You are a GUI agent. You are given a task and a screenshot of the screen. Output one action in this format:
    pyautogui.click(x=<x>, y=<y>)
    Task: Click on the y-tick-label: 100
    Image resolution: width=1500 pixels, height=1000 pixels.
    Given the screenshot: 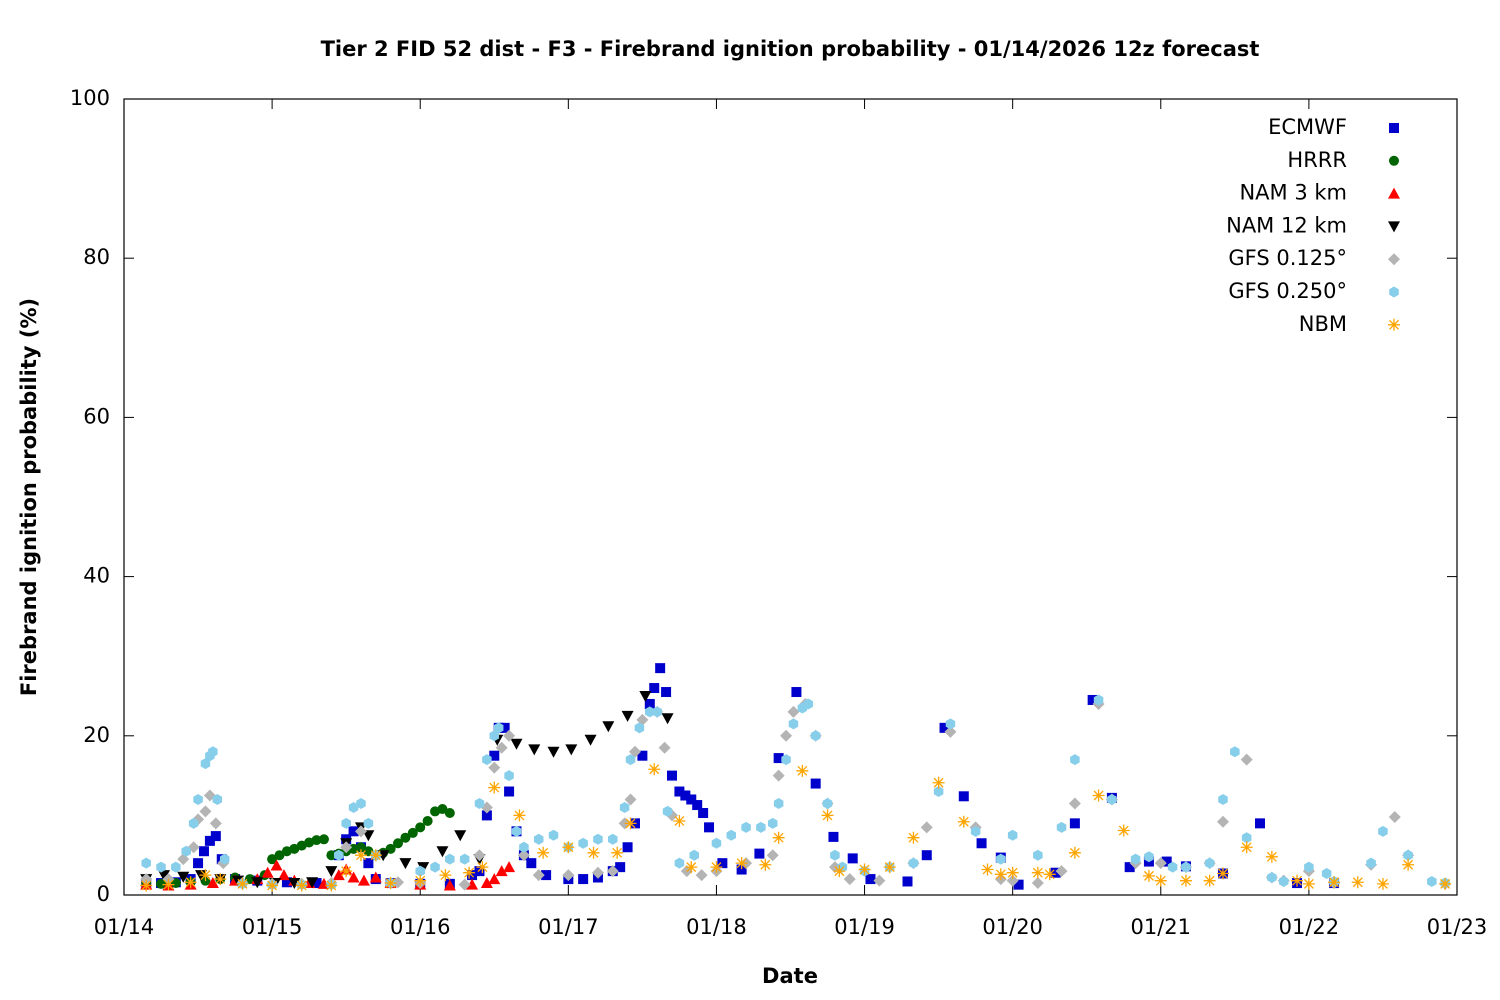 What is the action you would take?
    pyautogui.click(x=90, y=98)
    